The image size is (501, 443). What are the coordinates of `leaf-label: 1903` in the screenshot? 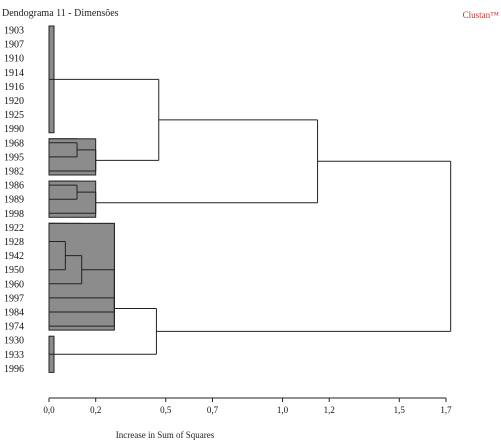 It's located at (14, 31).